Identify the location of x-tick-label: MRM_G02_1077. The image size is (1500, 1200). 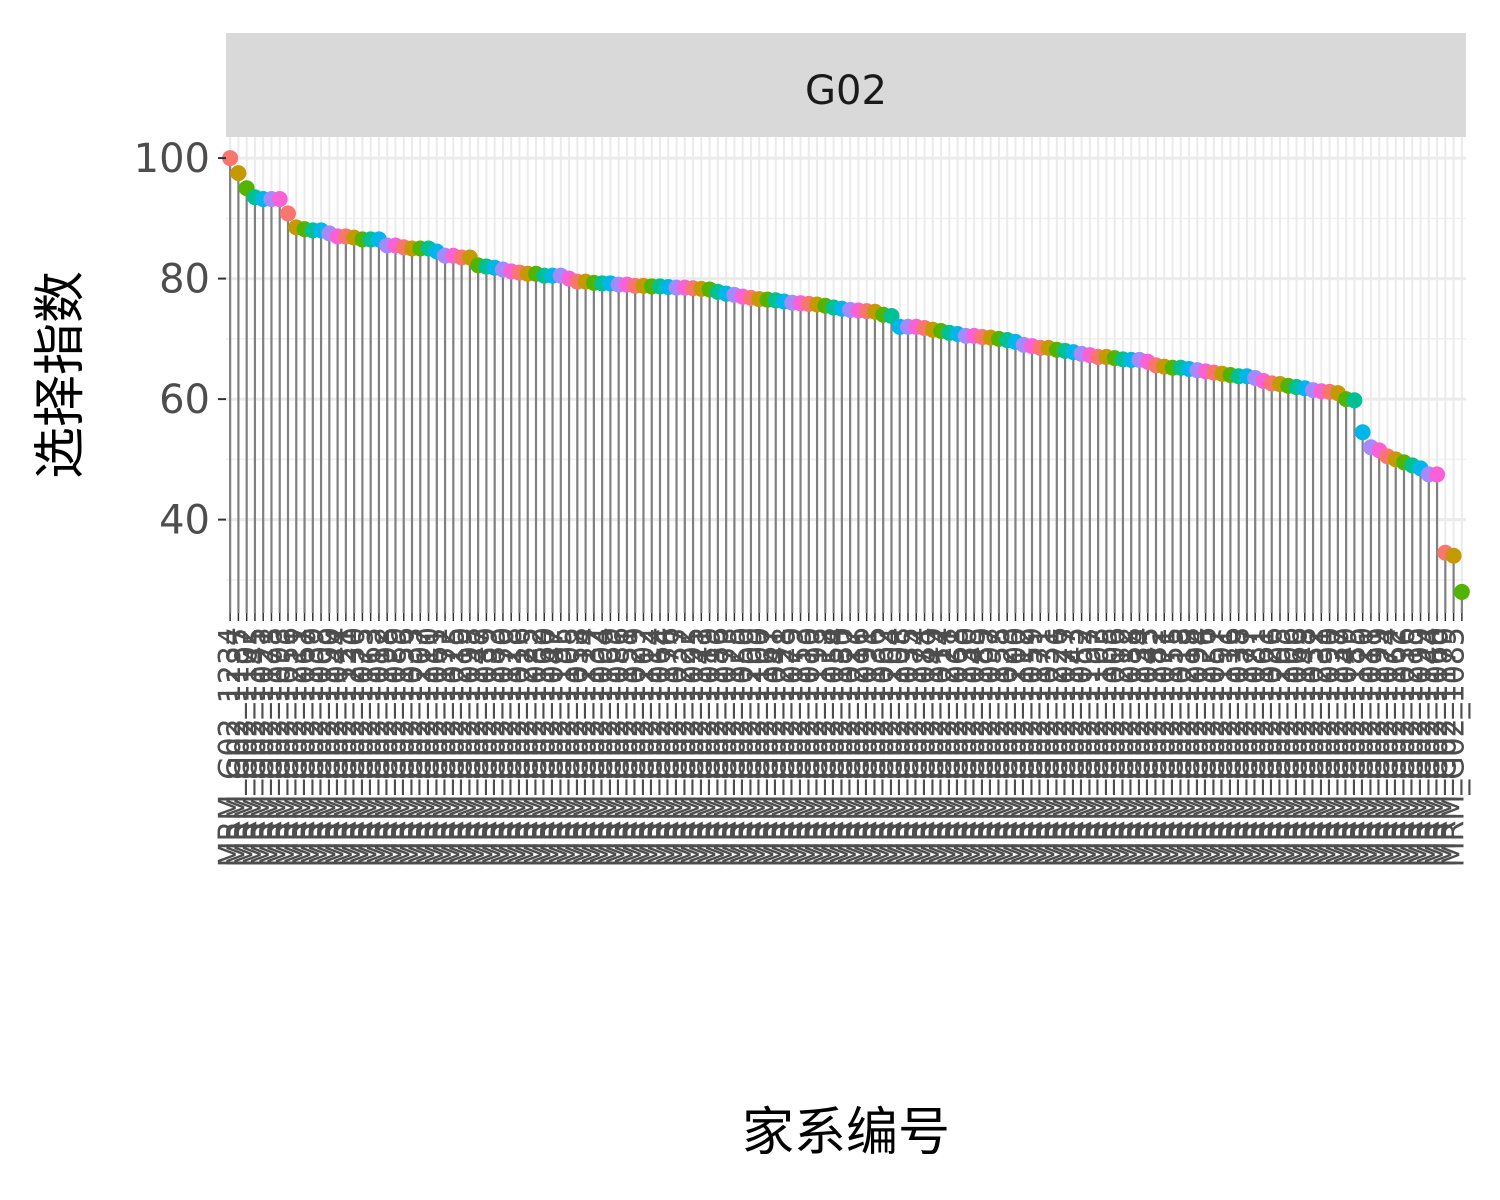
(1065, 747).